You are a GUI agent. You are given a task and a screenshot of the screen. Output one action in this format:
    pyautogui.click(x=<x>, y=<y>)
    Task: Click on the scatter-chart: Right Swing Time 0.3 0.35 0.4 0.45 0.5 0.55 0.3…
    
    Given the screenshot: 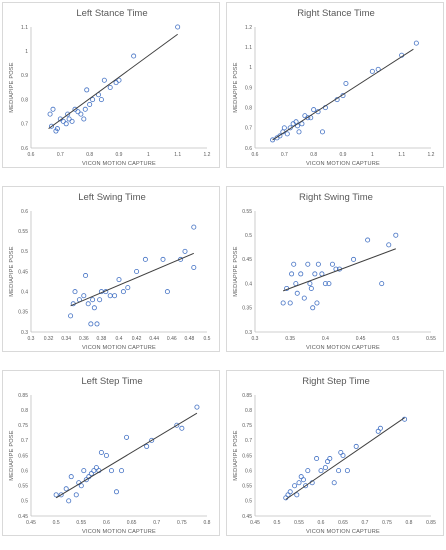 What is the action you would take?
    pyautogui.click(x=334, y=271)
    